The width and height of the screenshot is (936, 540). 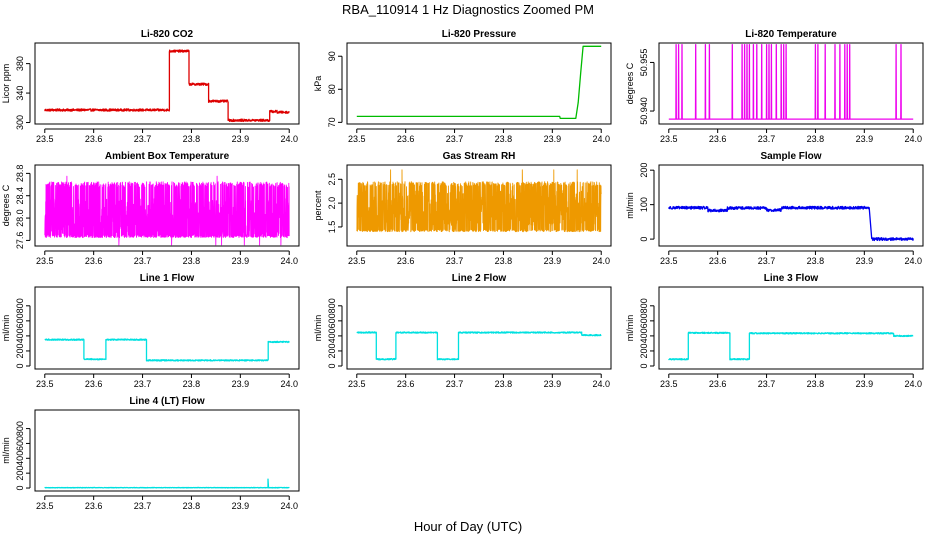 I want to click on y-tick-label: 2.5, so click(x=332, y=179).